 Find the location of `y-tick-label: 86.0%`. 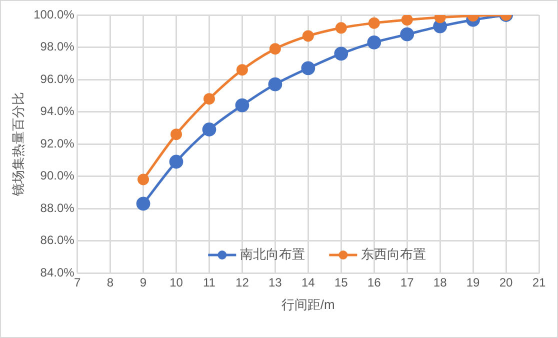

y-tick-label: 86.0% is located at coordinates (57, 240).